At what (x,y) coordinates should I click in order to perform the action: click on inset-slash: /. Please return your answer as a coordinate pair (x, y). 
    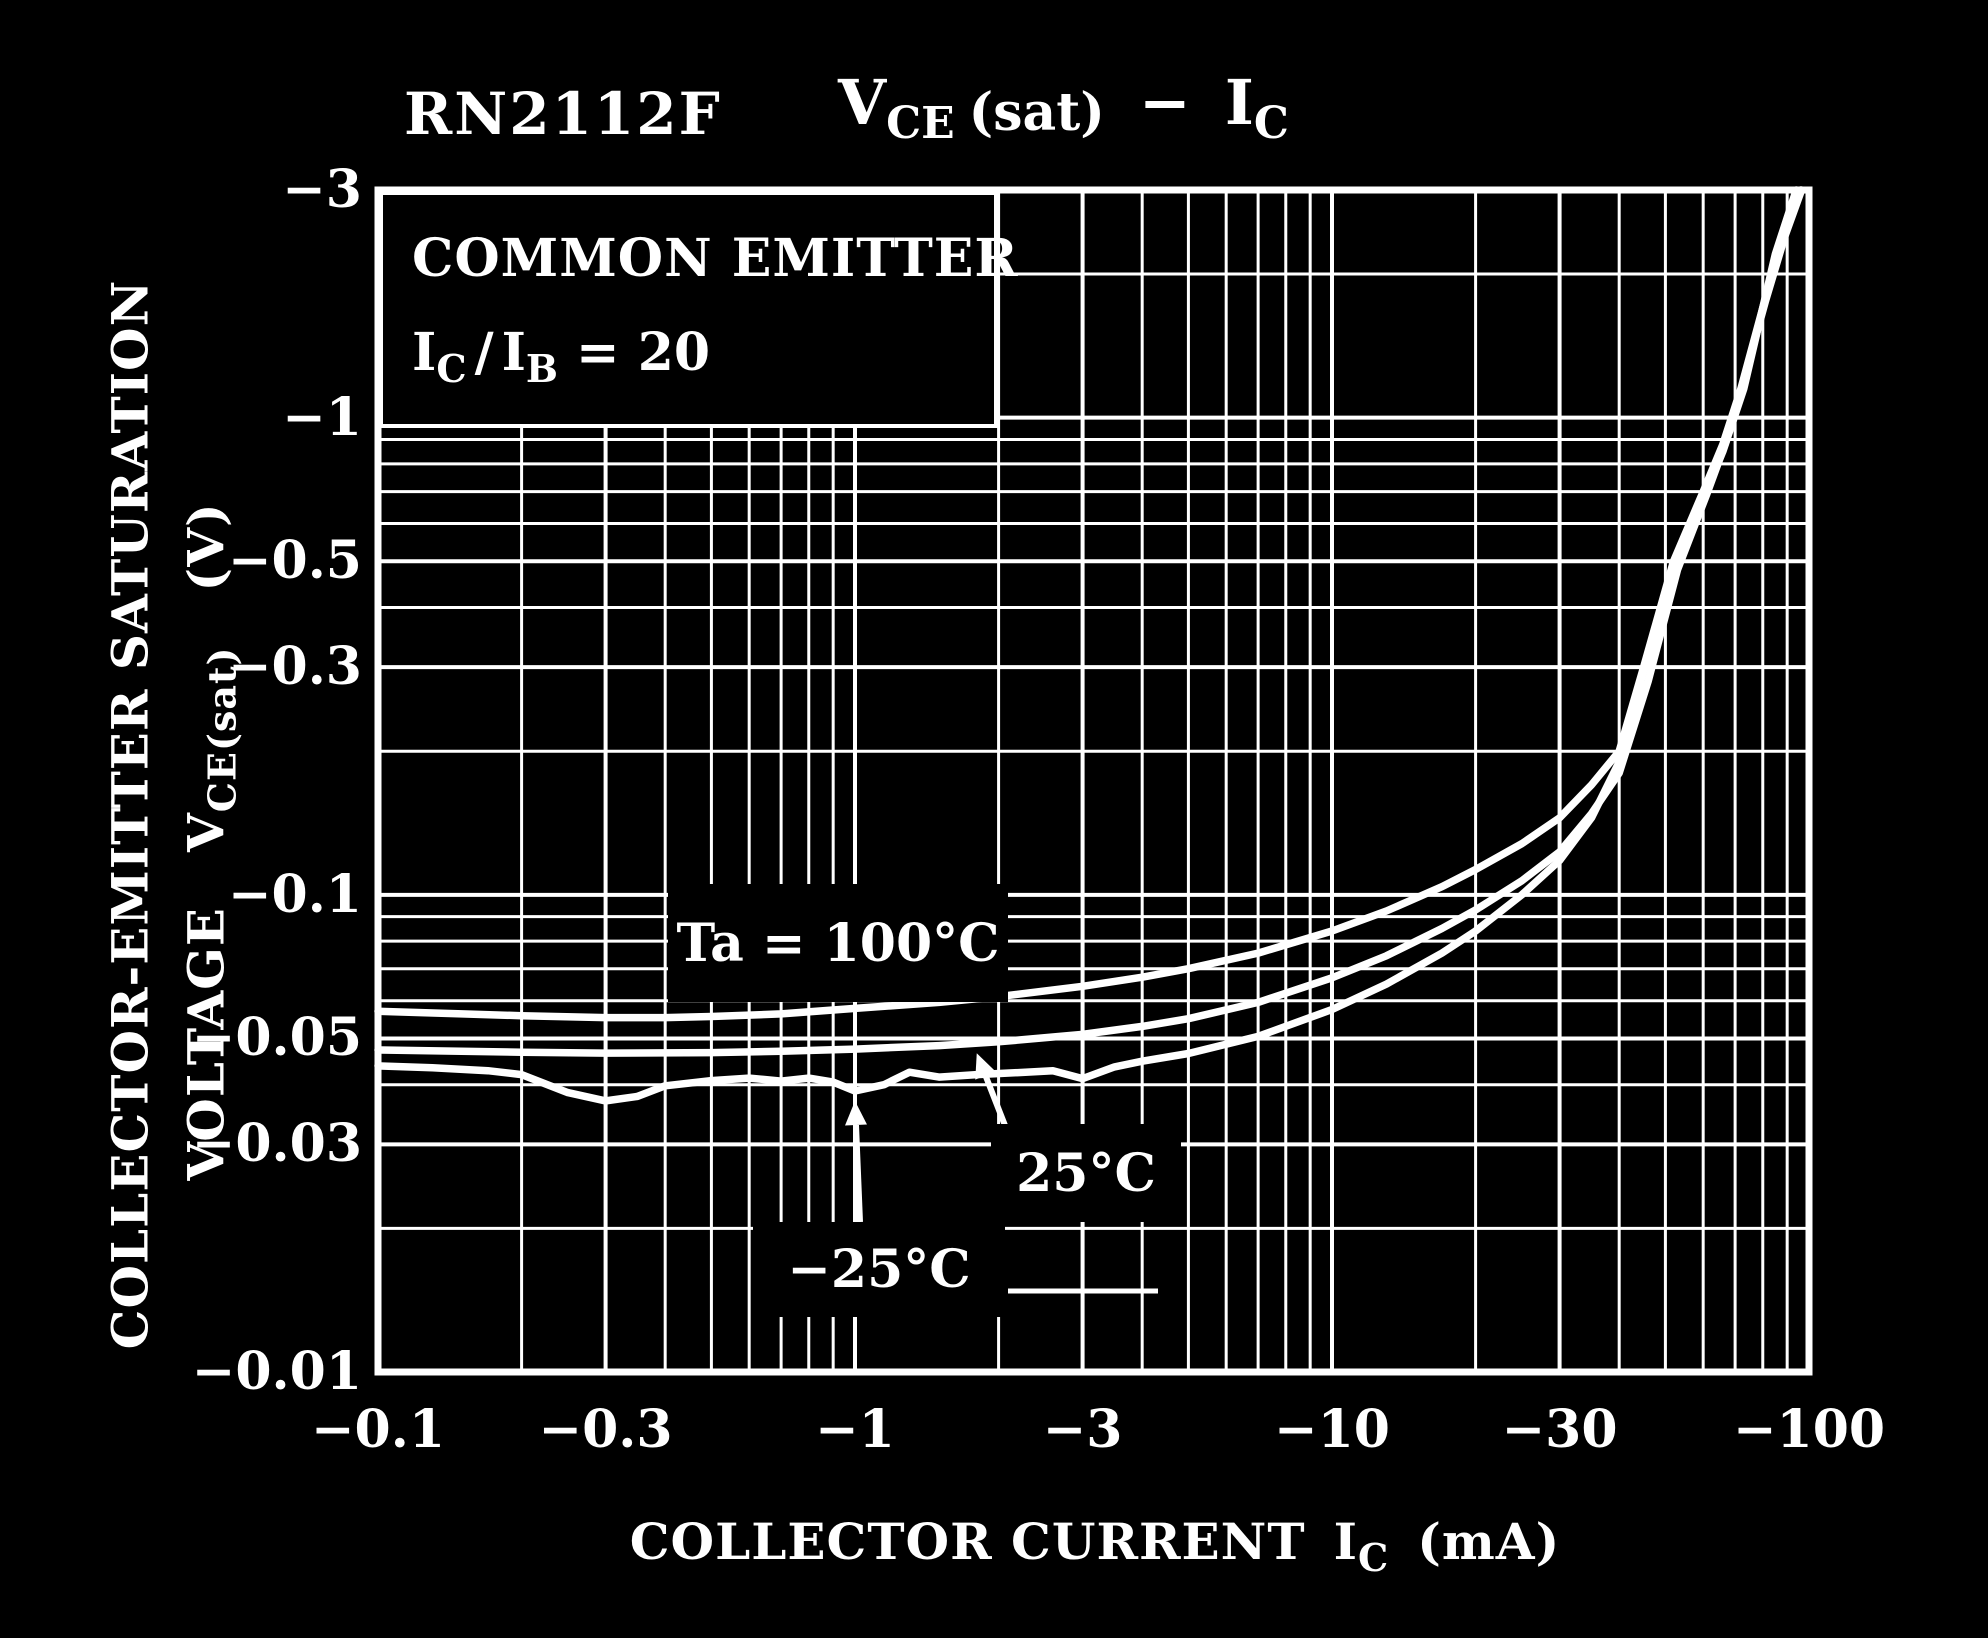
    Looking at the image, I should click on (484, 352).